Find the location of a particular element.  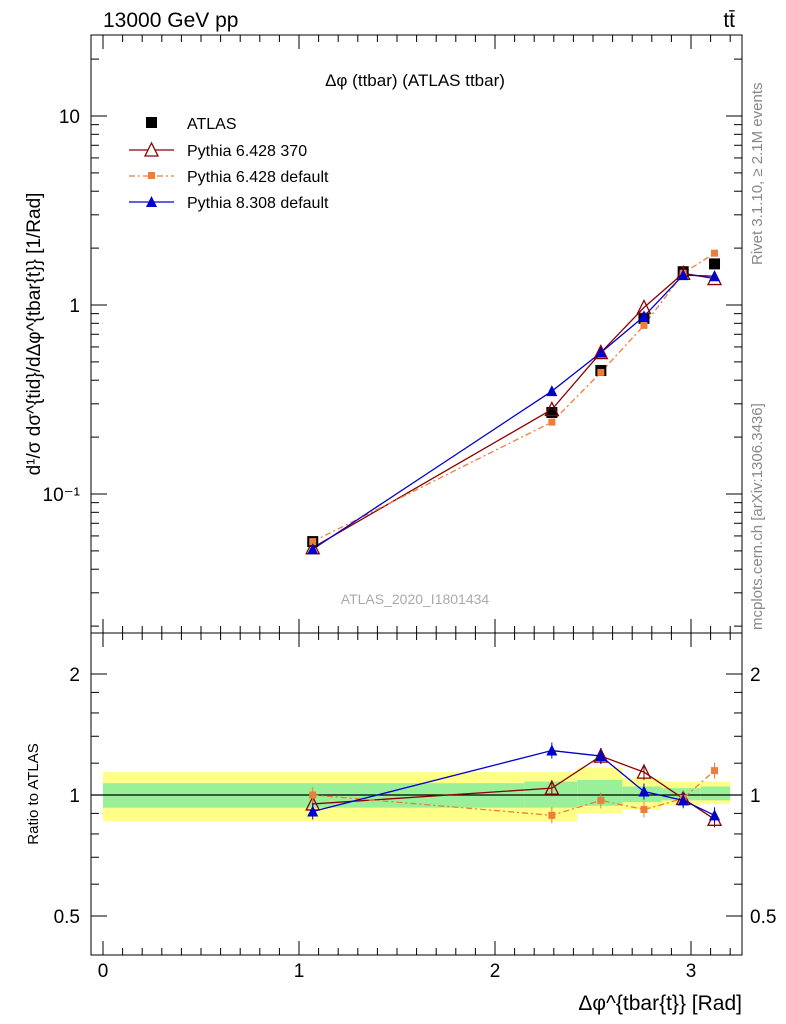

ratio-line-py6_def is located at coordinates (513, 793).